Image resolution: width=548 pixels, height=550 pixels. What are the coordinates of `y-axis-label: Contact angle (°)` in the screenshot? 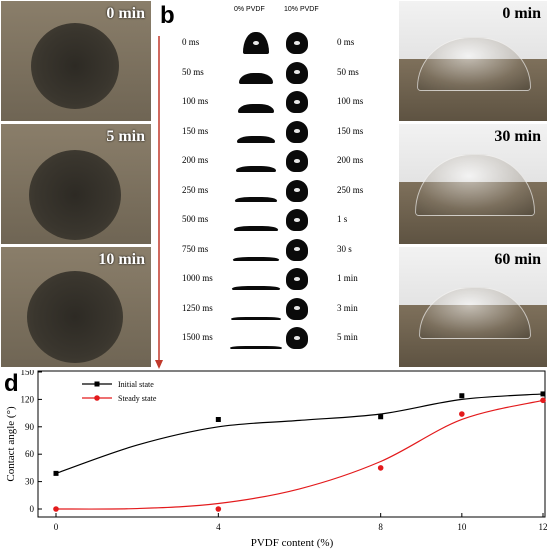 It's located at (11, 444).